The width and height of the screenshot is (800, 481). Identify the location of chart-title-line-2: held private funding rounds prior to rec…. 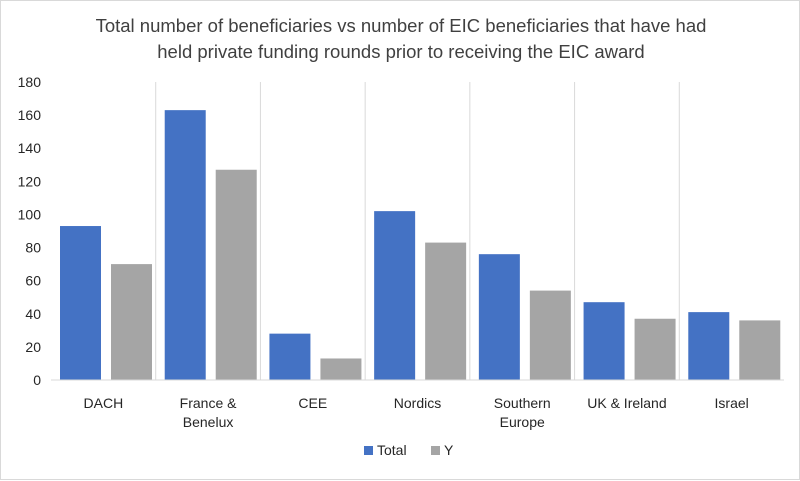
(400, 51).